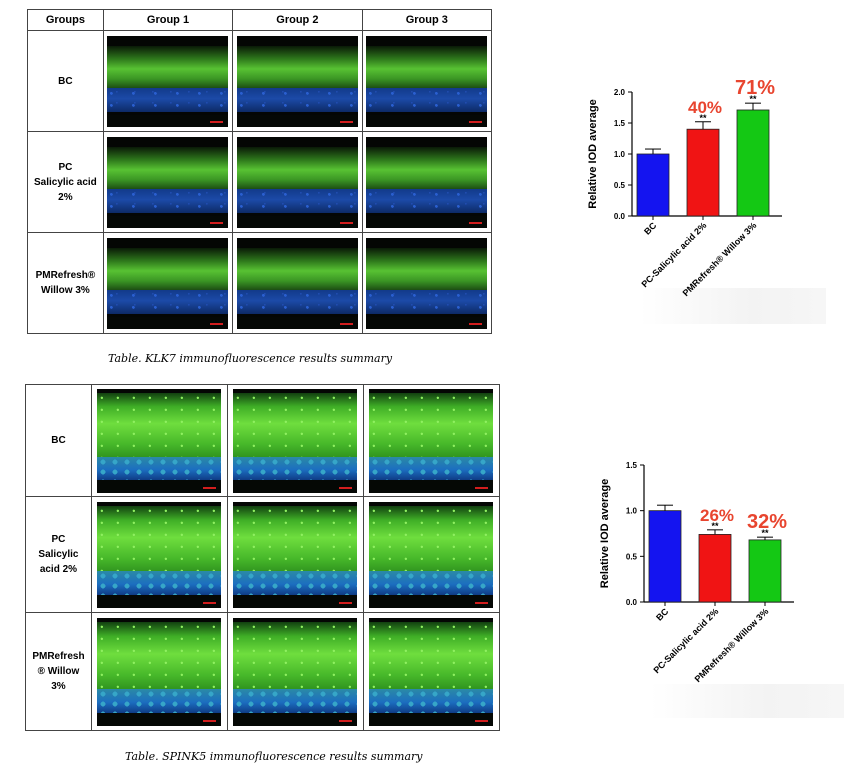 Image resolution: width=857 pixels, height=769 pixels. Describe the element at coordinates (755, 88) in the screenshot. I see `percent-annotation: 71%` at that location.